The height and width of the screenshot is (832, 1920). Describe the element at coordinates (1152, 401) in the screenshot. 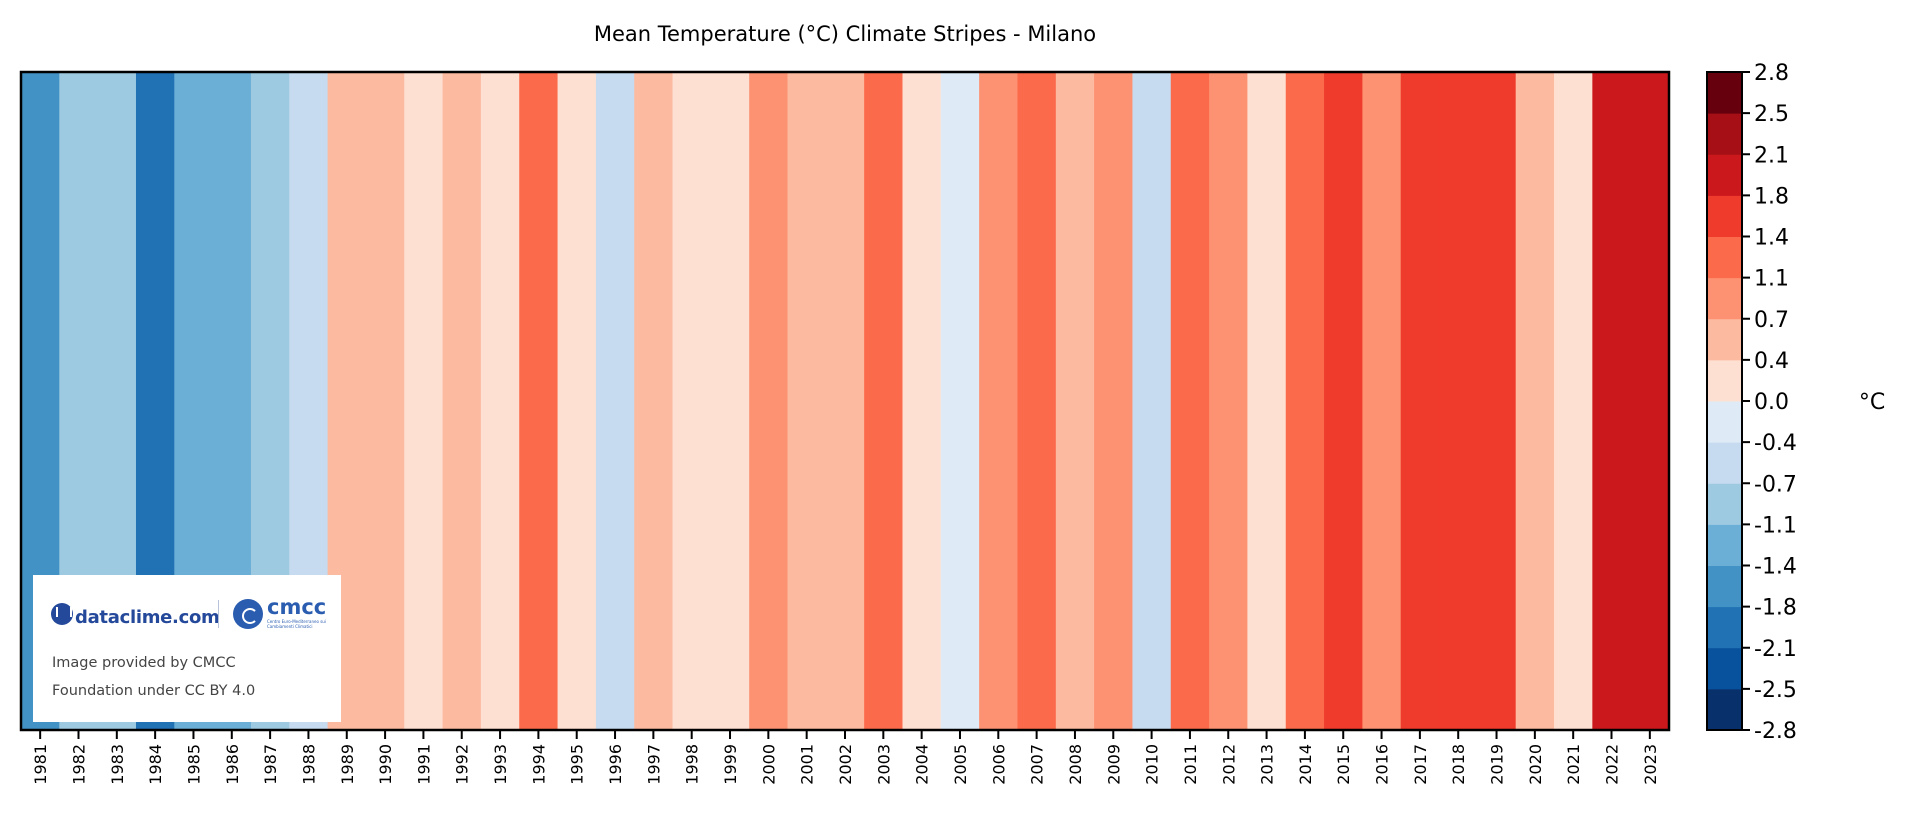

I see `stripe-2010` at that location.